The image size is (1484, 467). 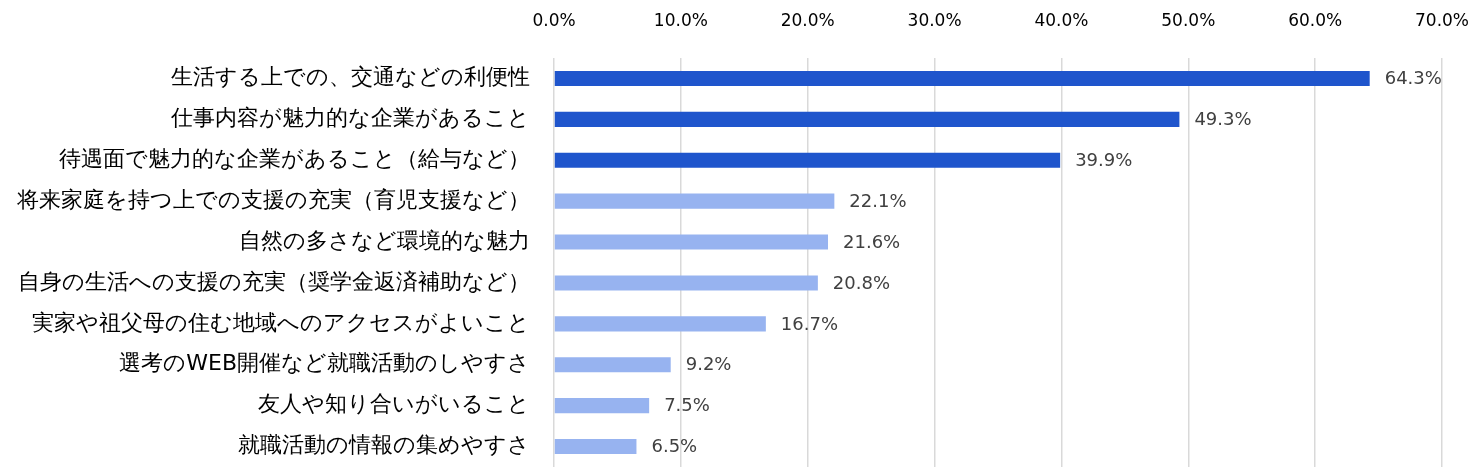 I want to click on x-tick-label: 60.0%, so click(x=1315, y=20).